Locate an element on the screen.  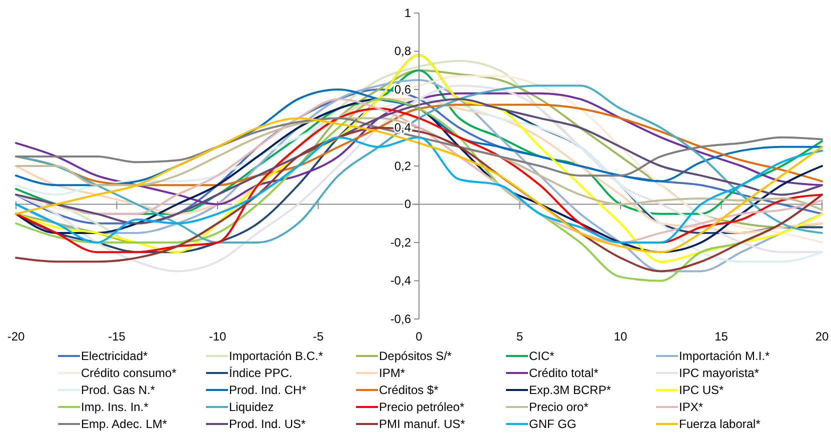
y-tick-label: 1 is located at coordinates (408, 13).